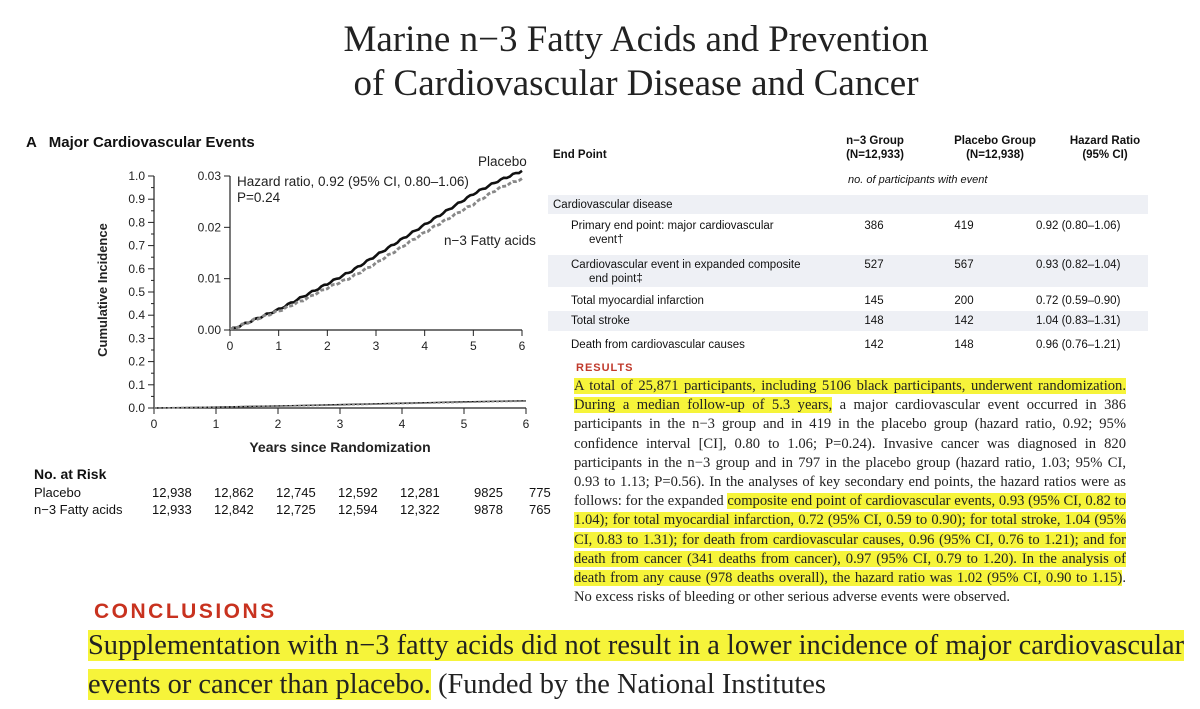 The width and height of the screenshot is (1200, 709). What do you see at coordinates (57, 492) in the screenshot?
I see `risk-row-label: Placebo` at bounding box center [57, 492].